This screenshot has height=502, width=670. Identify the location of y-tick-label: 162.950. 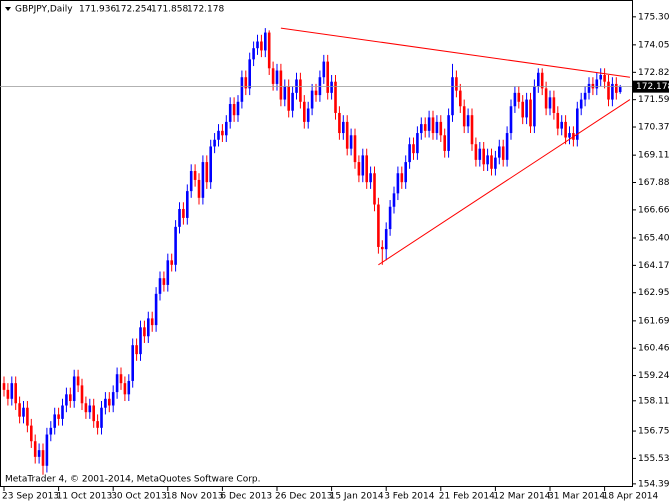
(654, 293).